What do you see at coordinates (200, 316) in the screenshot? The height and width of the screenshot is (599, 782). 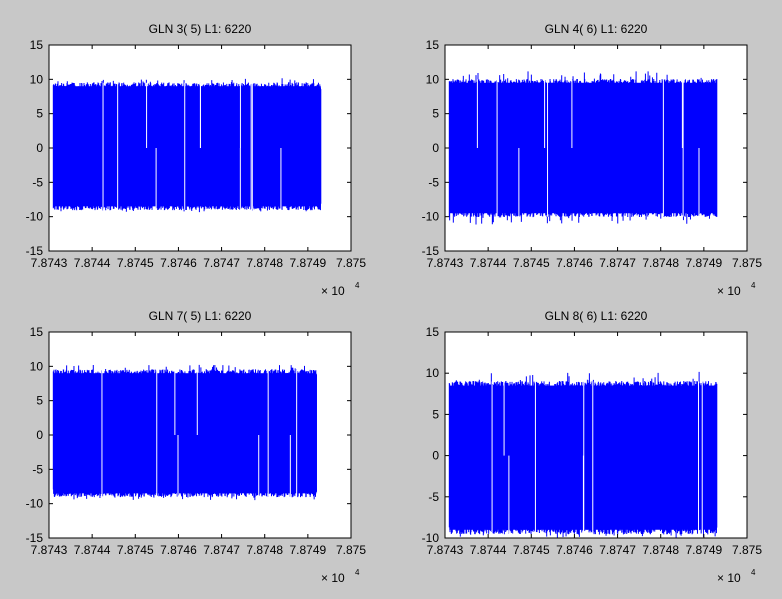 I see `subplot-title: GLN 7( 5) L1: 6220` at bounding box center [200, 316].